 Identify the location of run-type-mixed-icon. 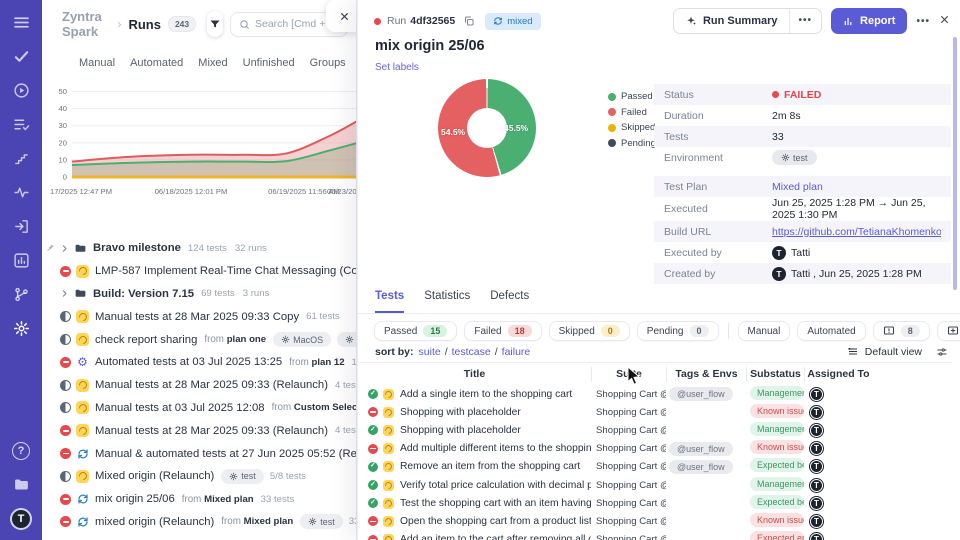
(82, 521).